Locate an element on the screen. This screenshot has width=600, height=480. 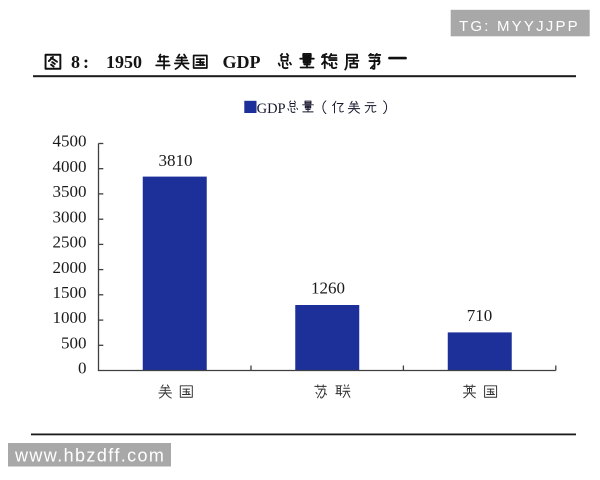
svg-text: 2000 is located at coordinates (70, 267).